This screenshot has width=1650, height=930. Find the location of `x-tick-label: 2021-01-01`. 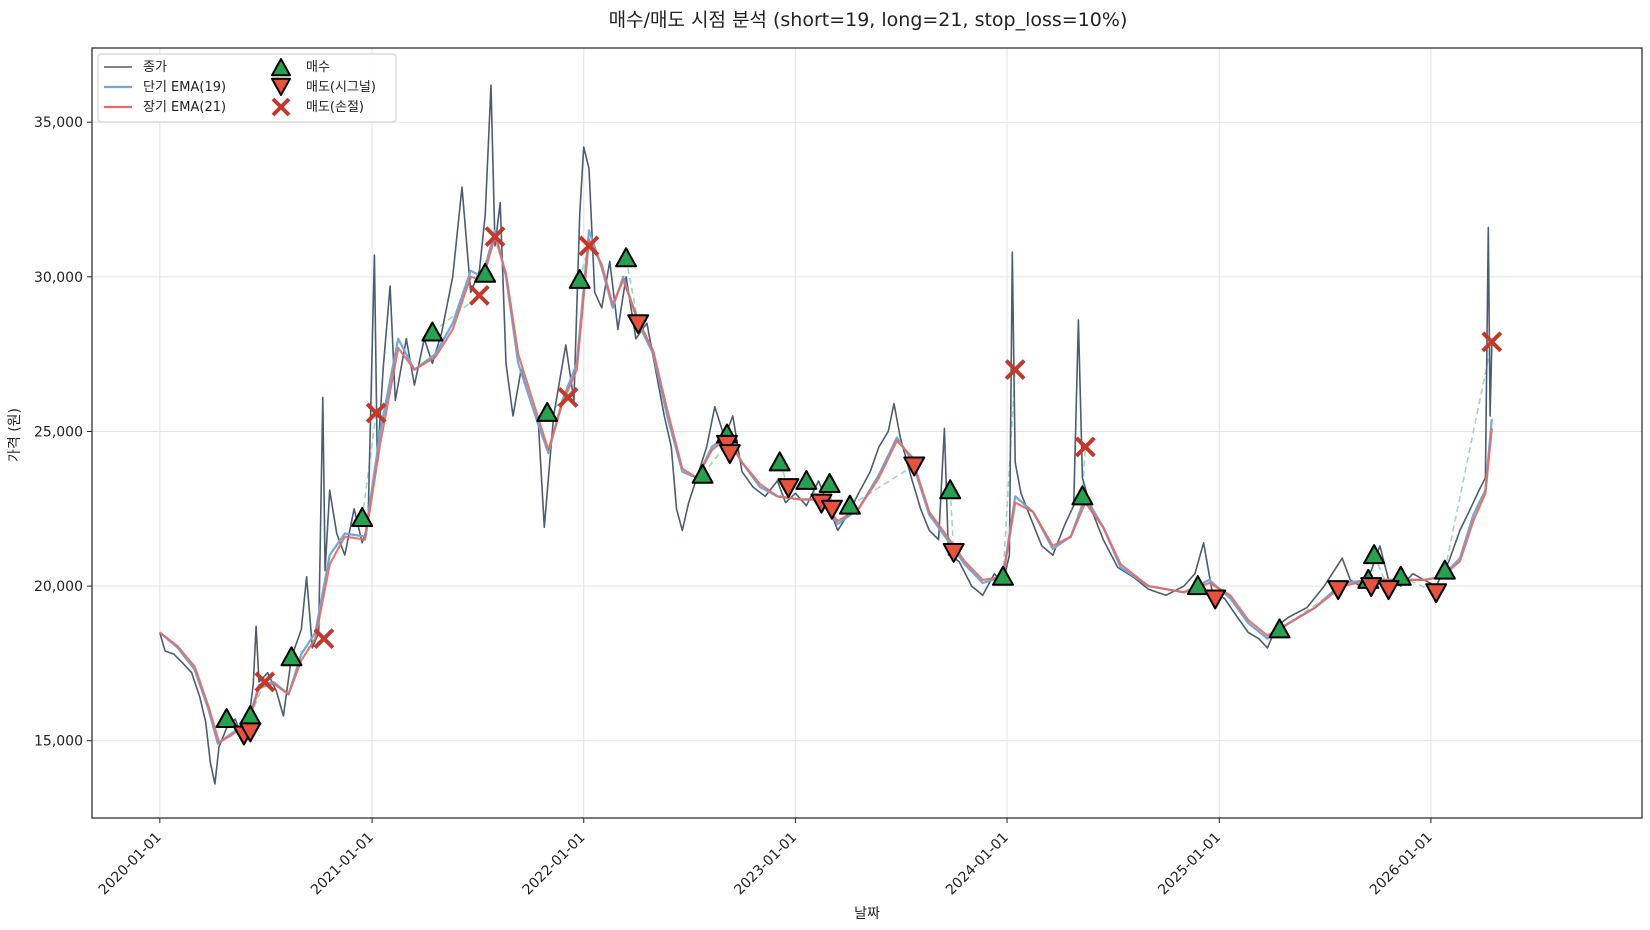

x-tick-label: 2021-01-01 is located at coordinates (342, 864).